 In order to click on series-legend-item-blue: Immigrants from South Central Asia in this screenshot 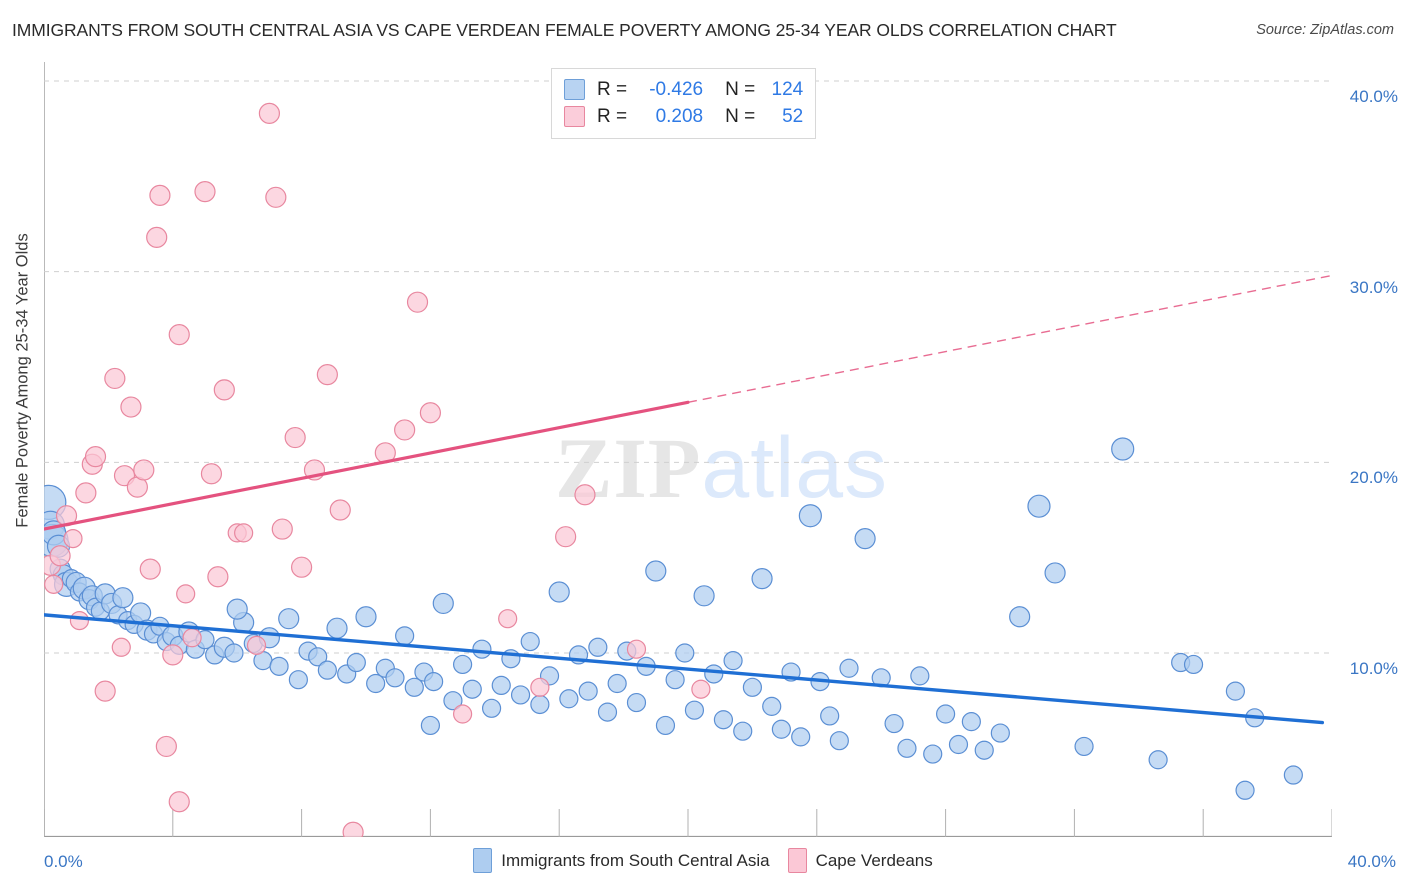, I will do `click(621, 860)`.